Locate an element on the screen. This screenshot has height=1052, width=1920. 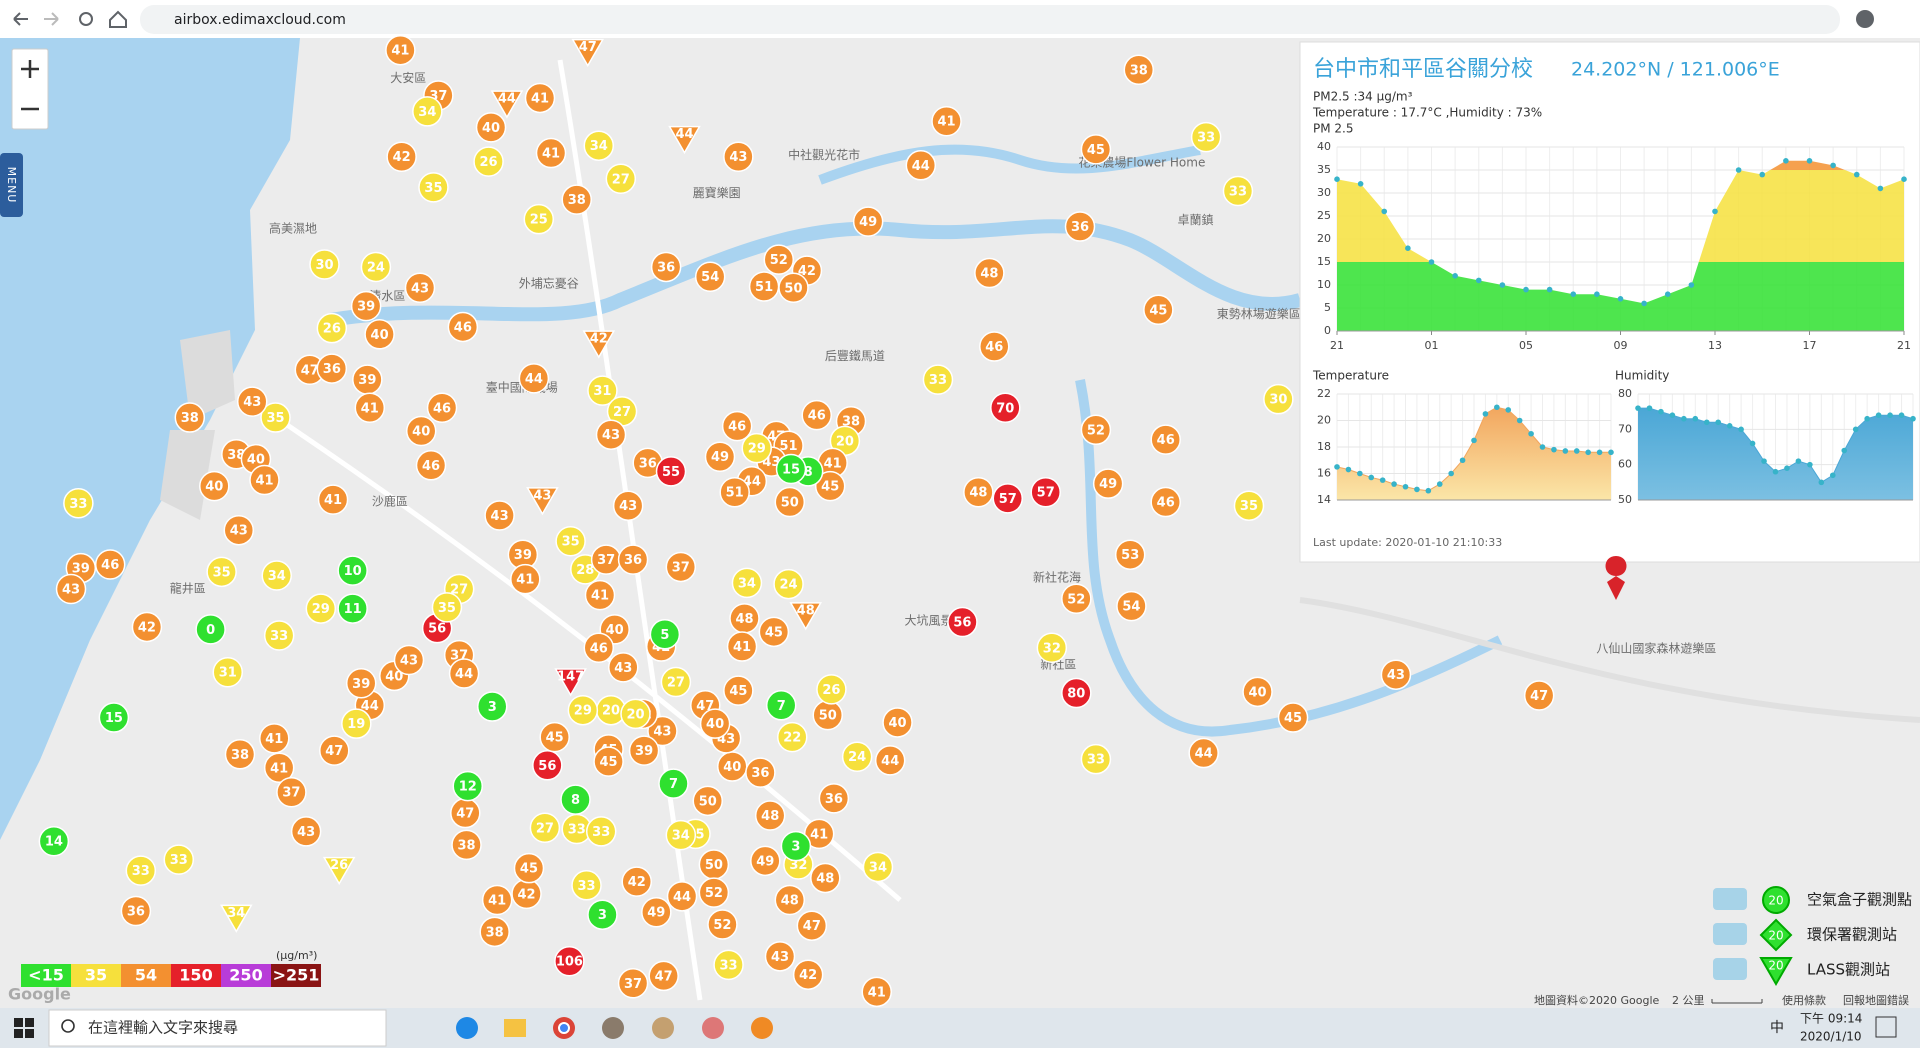
explorer-icon is located at coordinates (515, 1028).